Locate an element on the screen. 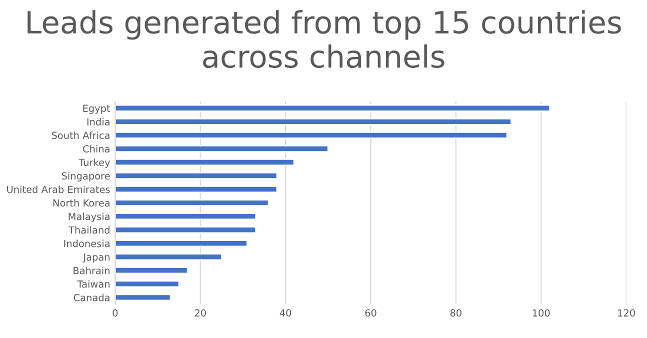 The image size is (647, 338). x-tick-label: 40 is located at coordinates (286, 313).